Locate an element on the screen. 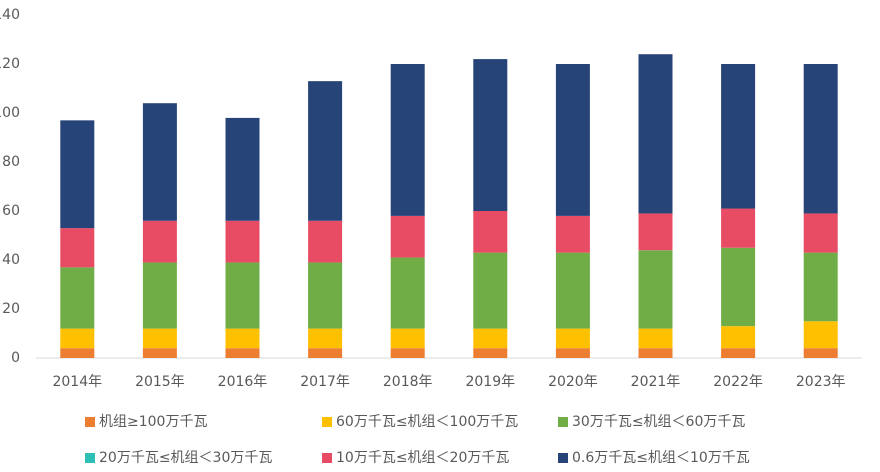 The width and height of the screenshot is (880, 472). x-tick-label: 2018年 is located at coordinates (408, 382).